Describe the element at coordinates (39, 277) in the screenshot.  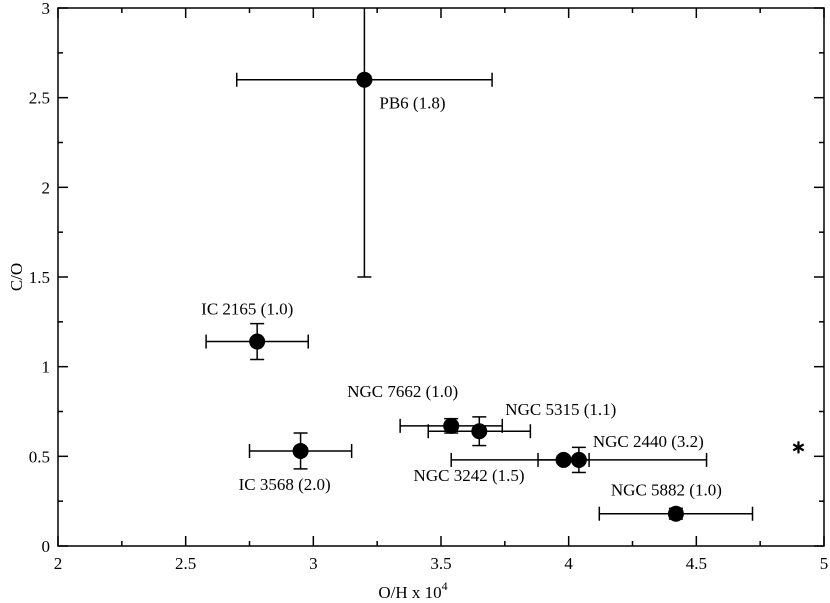
I see `y-tick-label: 1.5` at that location.